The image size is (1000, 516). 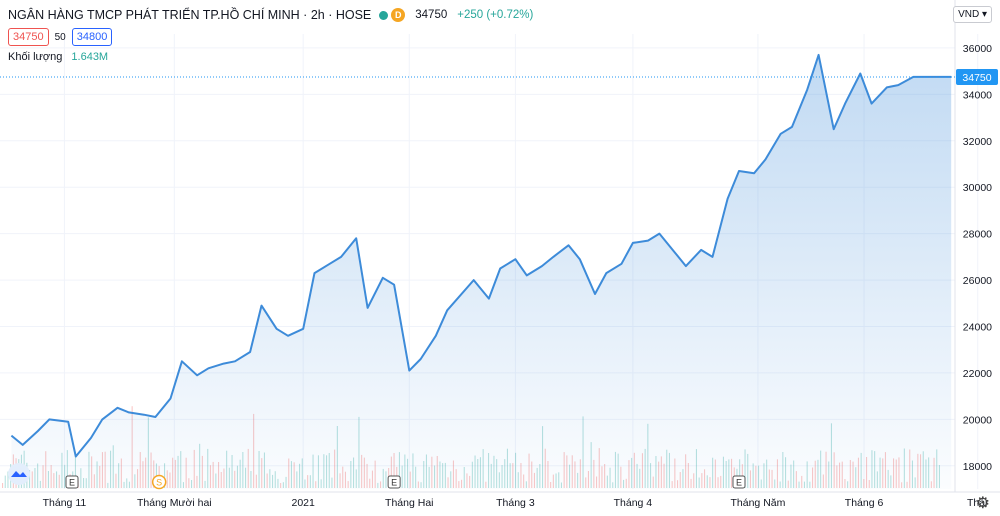 I want to click on y-tick-label: 20000, so click(x=977, y=420).